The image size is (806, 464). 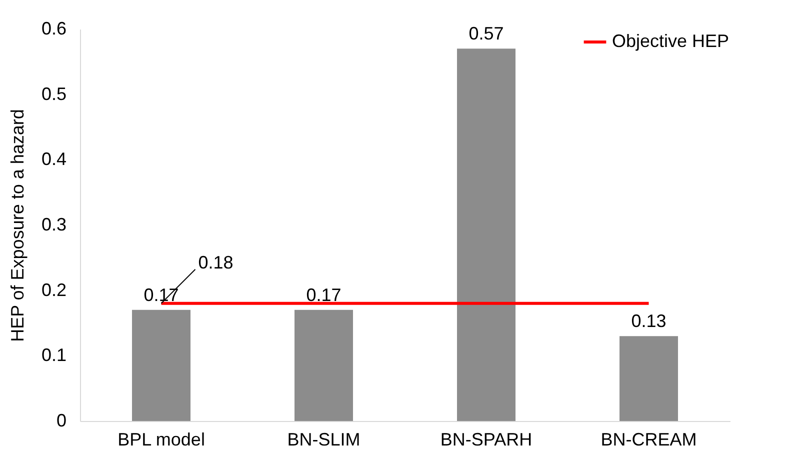 What do you see at coordinates (161, 440) in the screenshot?
I see `x-tick-label: BPL model` at bounding box center [161, 440].